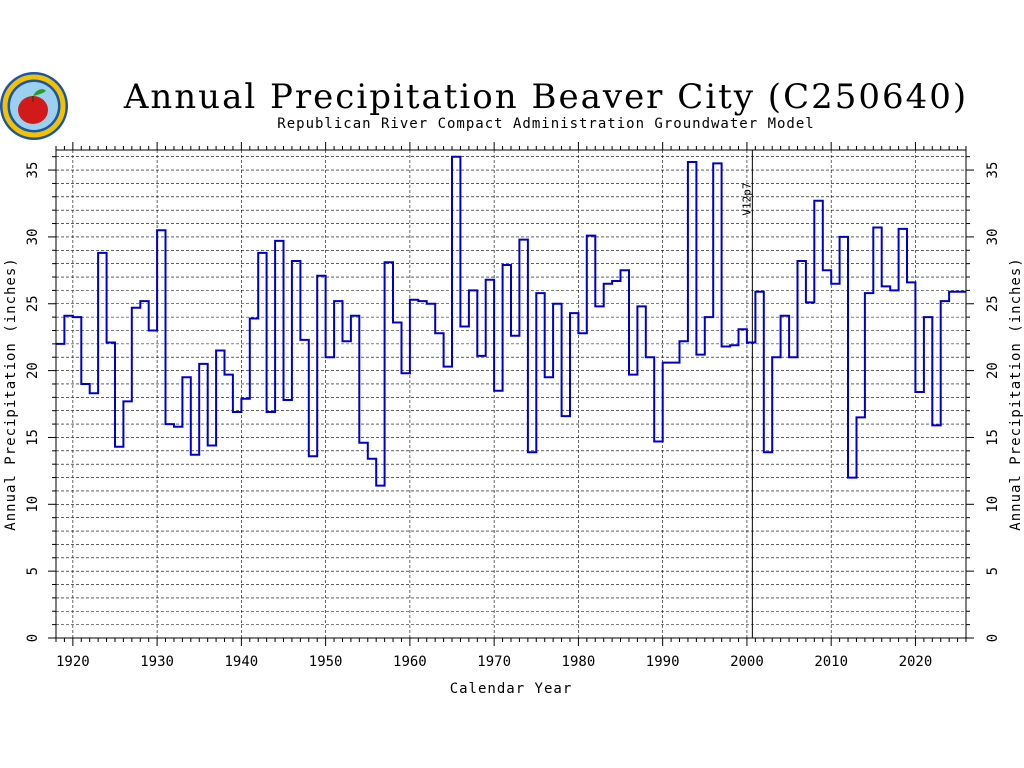  What do you see at coordinates (11, 393) in the screenshot?
I see `y-axis-label-left: Annual Precipitation (inches)` at bounding box center [11, 393].